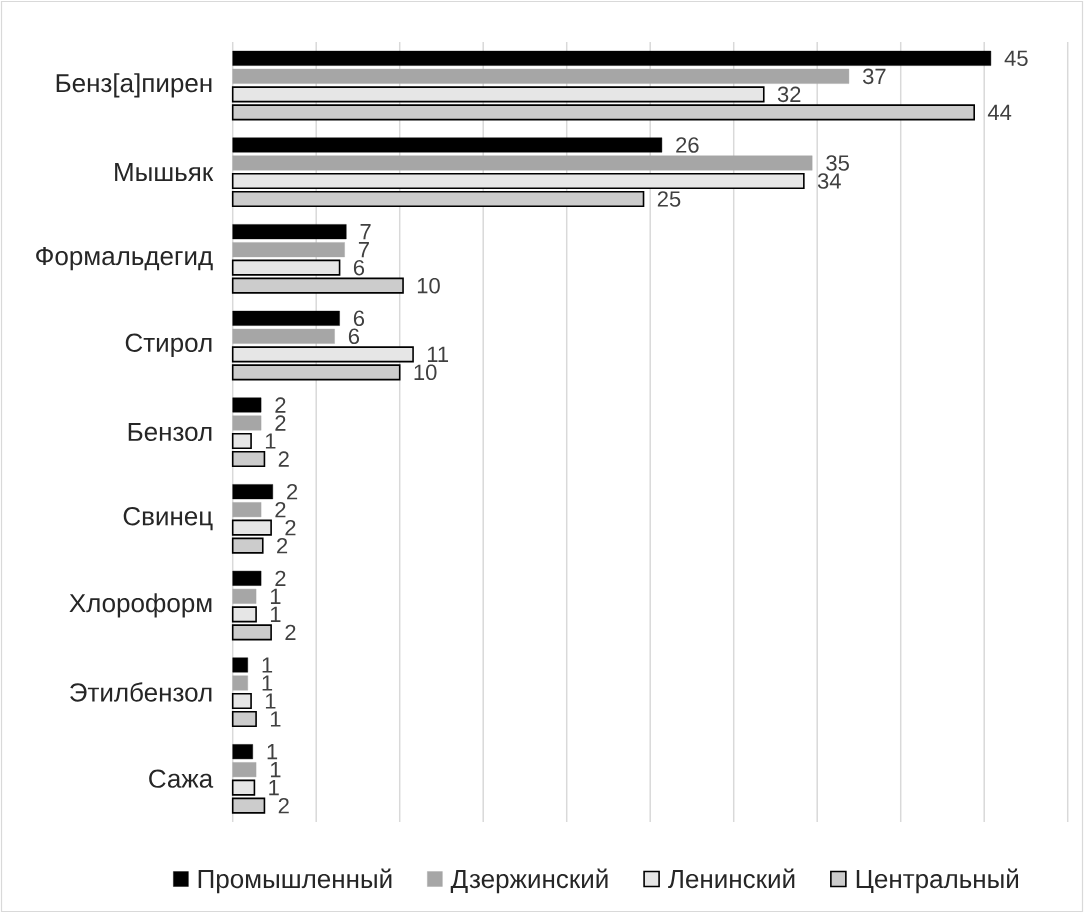  I want to click on legend-label: Промышленный, so click(295, 881).